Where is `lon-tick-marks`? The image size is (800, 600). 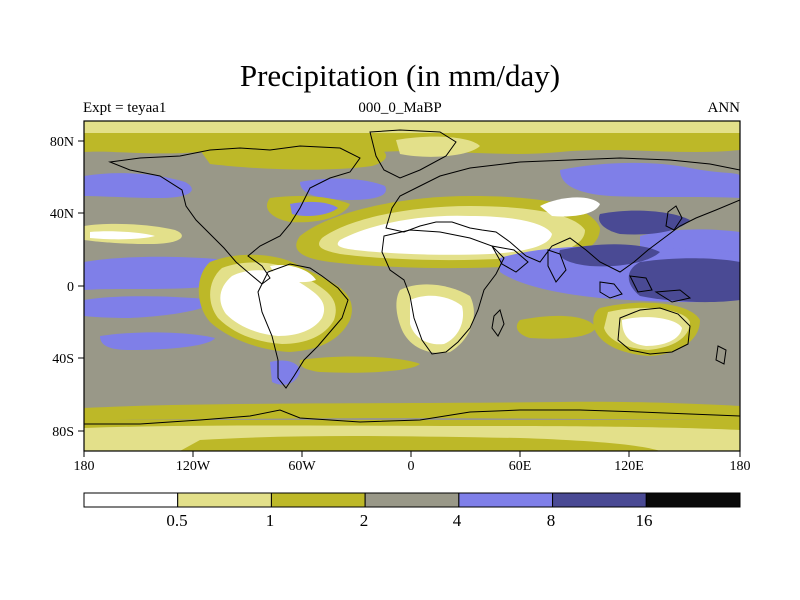 lon-tick-marks is located at coordinates (412, 454).